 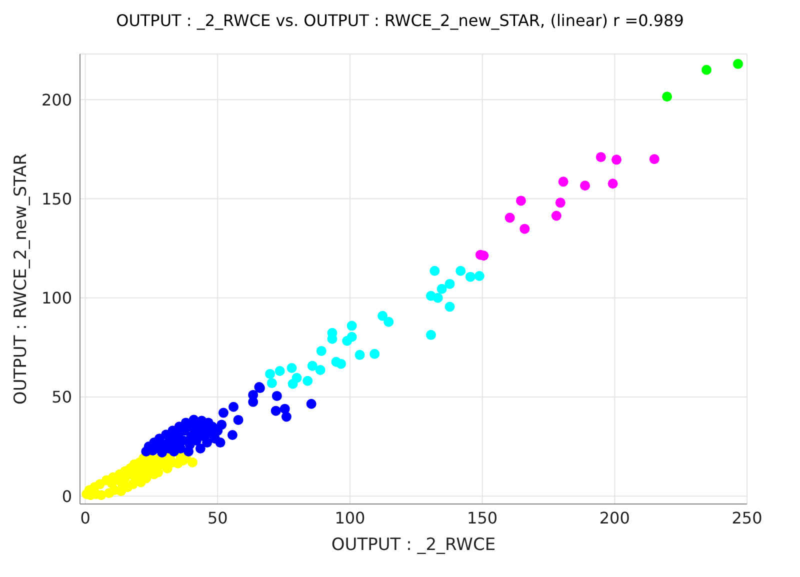 I want to click on x-tick-label: 150, so click(x=482, y=518).